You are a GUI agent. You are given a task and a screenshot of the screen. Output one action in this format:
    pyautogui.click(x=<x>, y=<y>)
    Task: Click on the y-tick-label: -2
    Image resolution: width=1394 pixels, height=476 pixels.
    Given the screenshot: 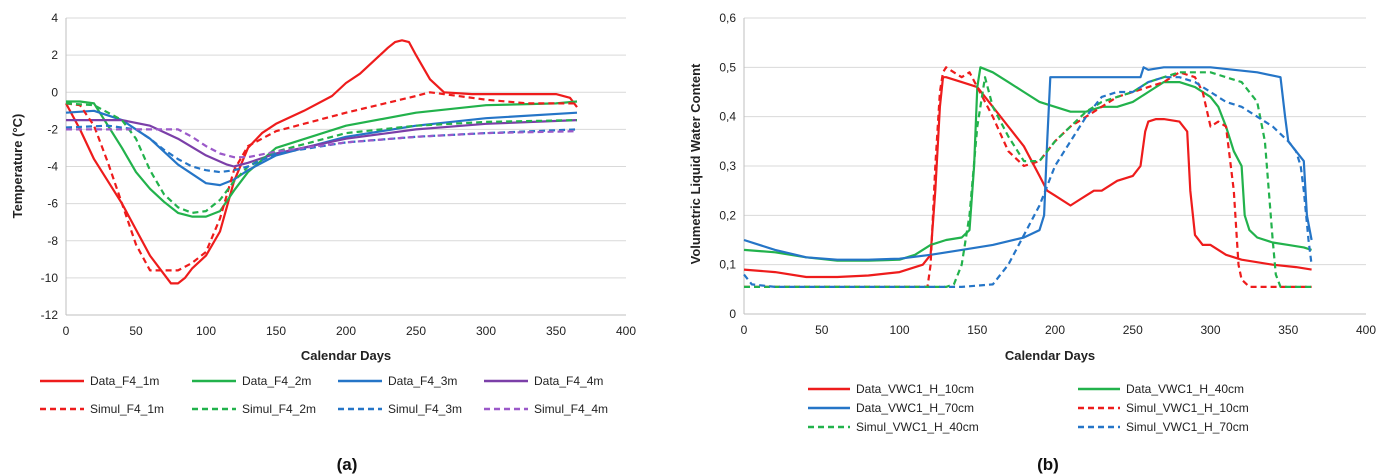 What is the action you would take?
    pyautogui.click(x=52, y=129)
    